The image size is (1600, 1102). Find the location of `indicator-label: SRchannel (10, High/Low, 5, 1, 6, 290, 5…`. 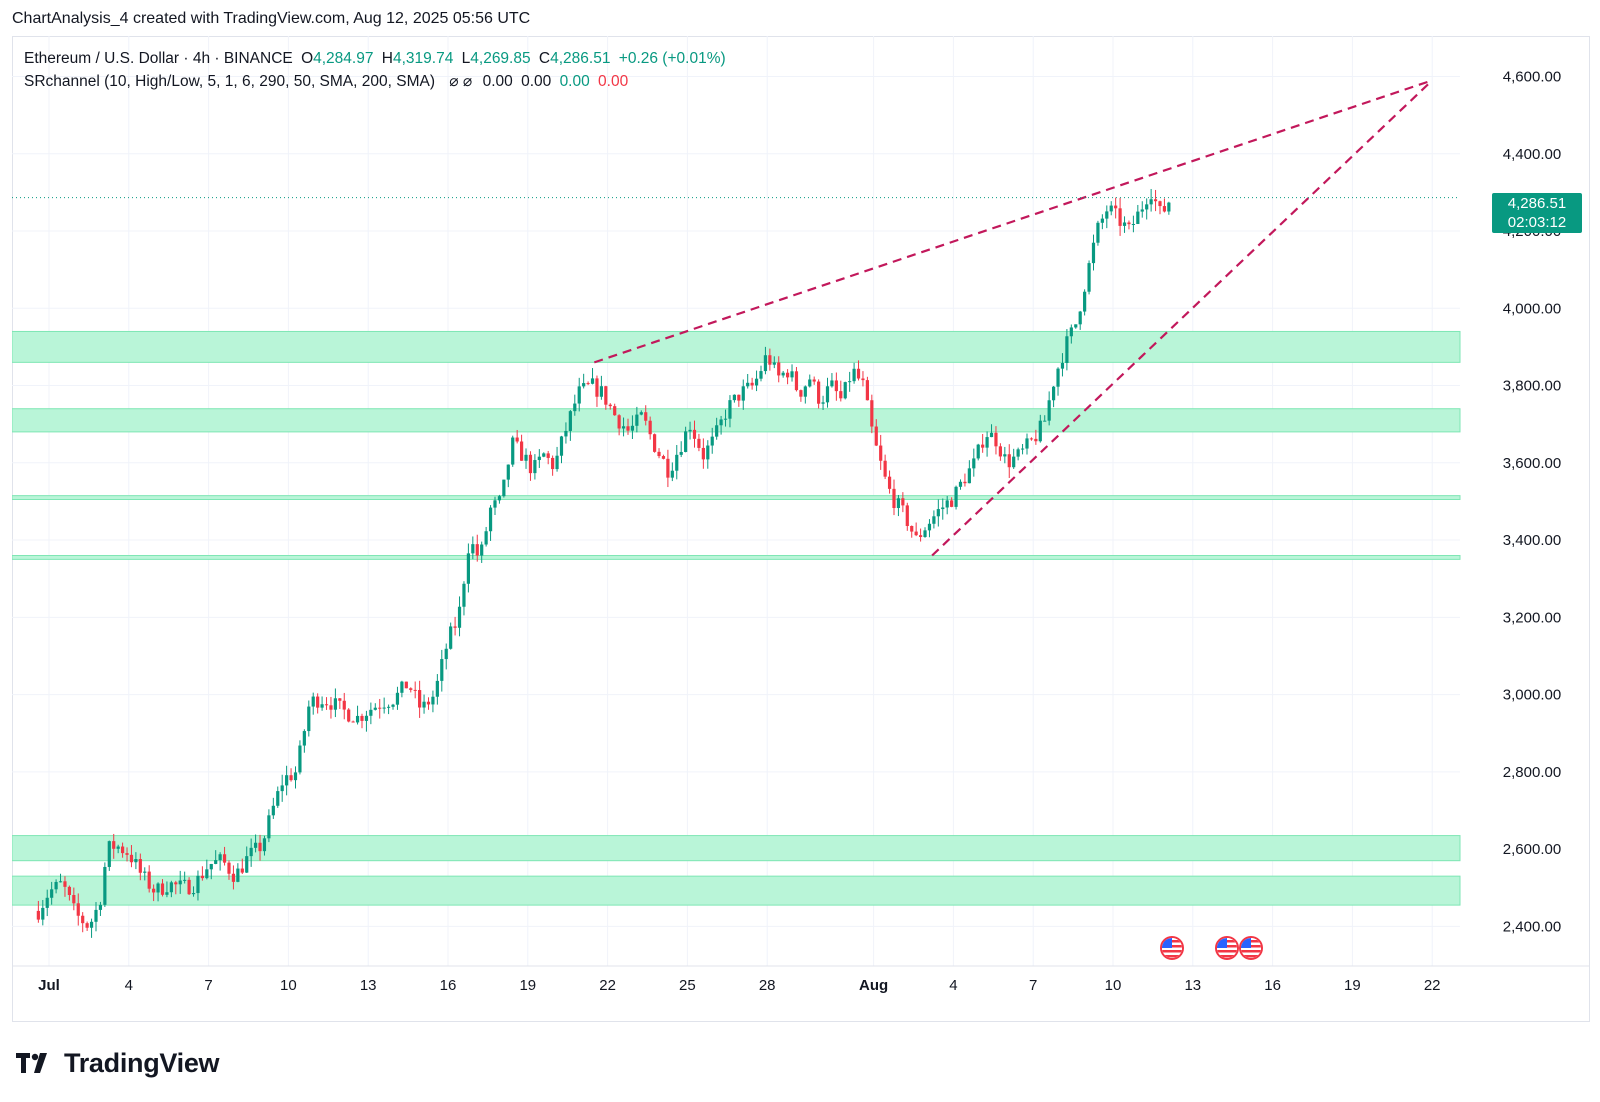

indicator-label: SRchannel (10, High/Low, 5, 1, 6, 290, 5… is located at coordinates (229, 81).